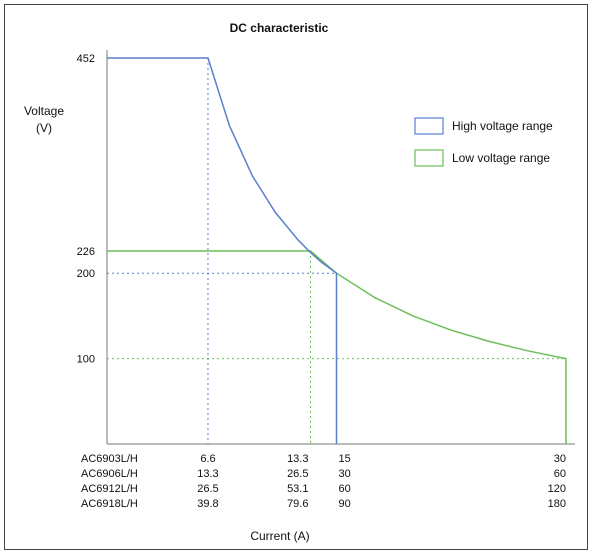 The image size is (594, 556). What do you see at coordinates (86, 59) in the screenshot?
I see `y-tick-label-452: 452` at bounding box center [86, 59].